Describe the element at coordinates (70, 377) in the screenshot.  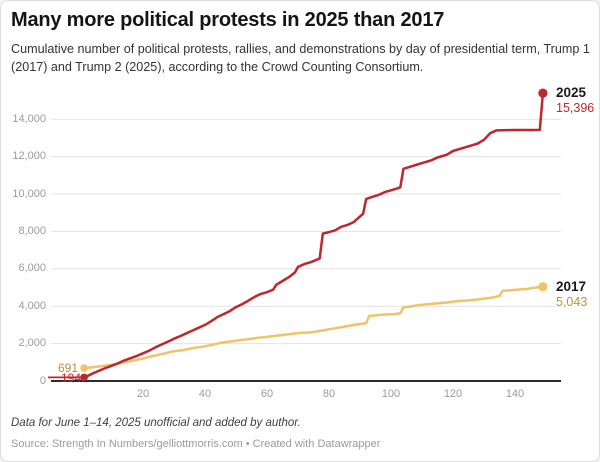
I see `start-value-label-2025: 194` at that location.